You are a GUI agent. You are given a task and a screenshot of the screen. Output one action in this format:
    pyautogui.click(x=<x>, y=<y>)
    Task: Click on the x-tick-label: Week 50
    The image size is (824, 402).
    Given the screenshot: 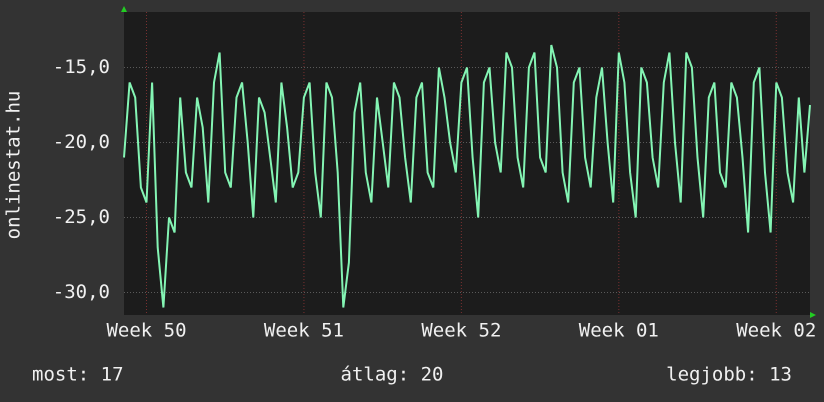 What is the action you would take?
    pyautogui.click(x=146, y=331)
    